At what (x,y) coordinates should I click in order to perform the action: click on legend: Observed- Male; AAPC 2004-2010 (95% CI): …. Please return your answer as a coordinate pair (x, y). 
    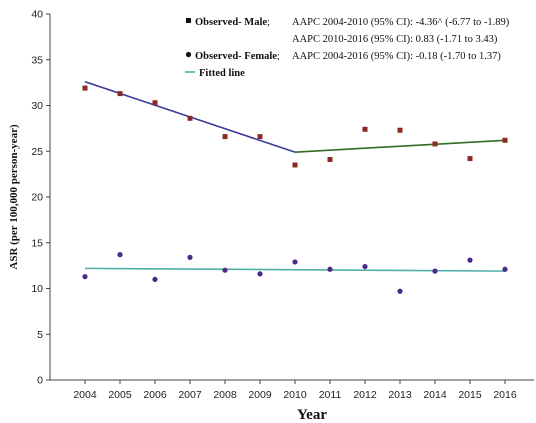
    Looking at the image, I should click on (347, 48).